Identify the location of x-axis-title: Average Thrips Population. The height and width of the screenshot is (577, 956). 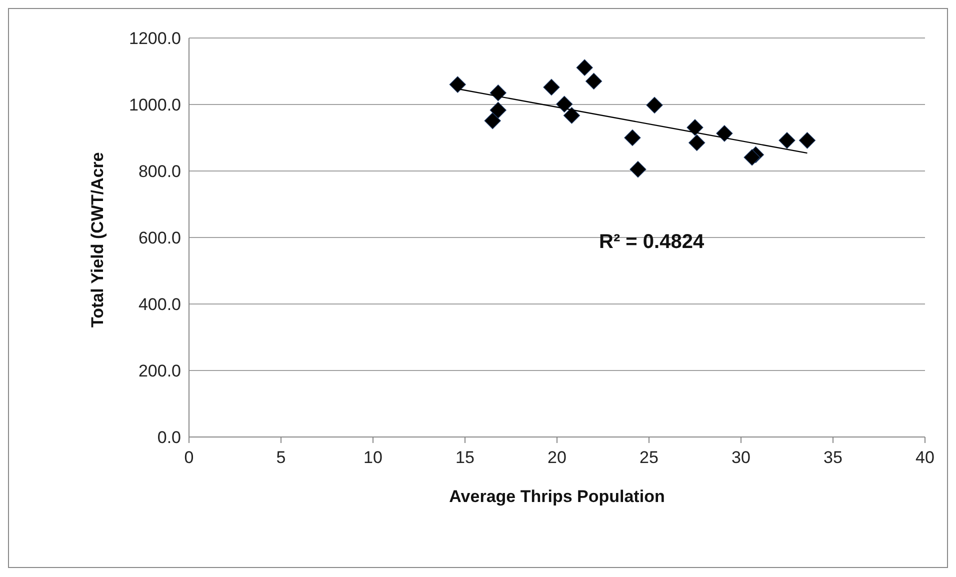
(557, 496).